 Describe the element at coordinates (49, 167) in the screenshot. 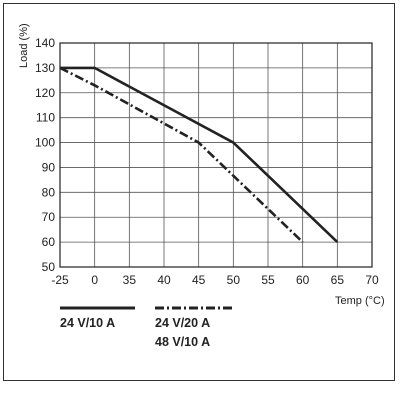

I see `y-tick-label: 90` at that location.